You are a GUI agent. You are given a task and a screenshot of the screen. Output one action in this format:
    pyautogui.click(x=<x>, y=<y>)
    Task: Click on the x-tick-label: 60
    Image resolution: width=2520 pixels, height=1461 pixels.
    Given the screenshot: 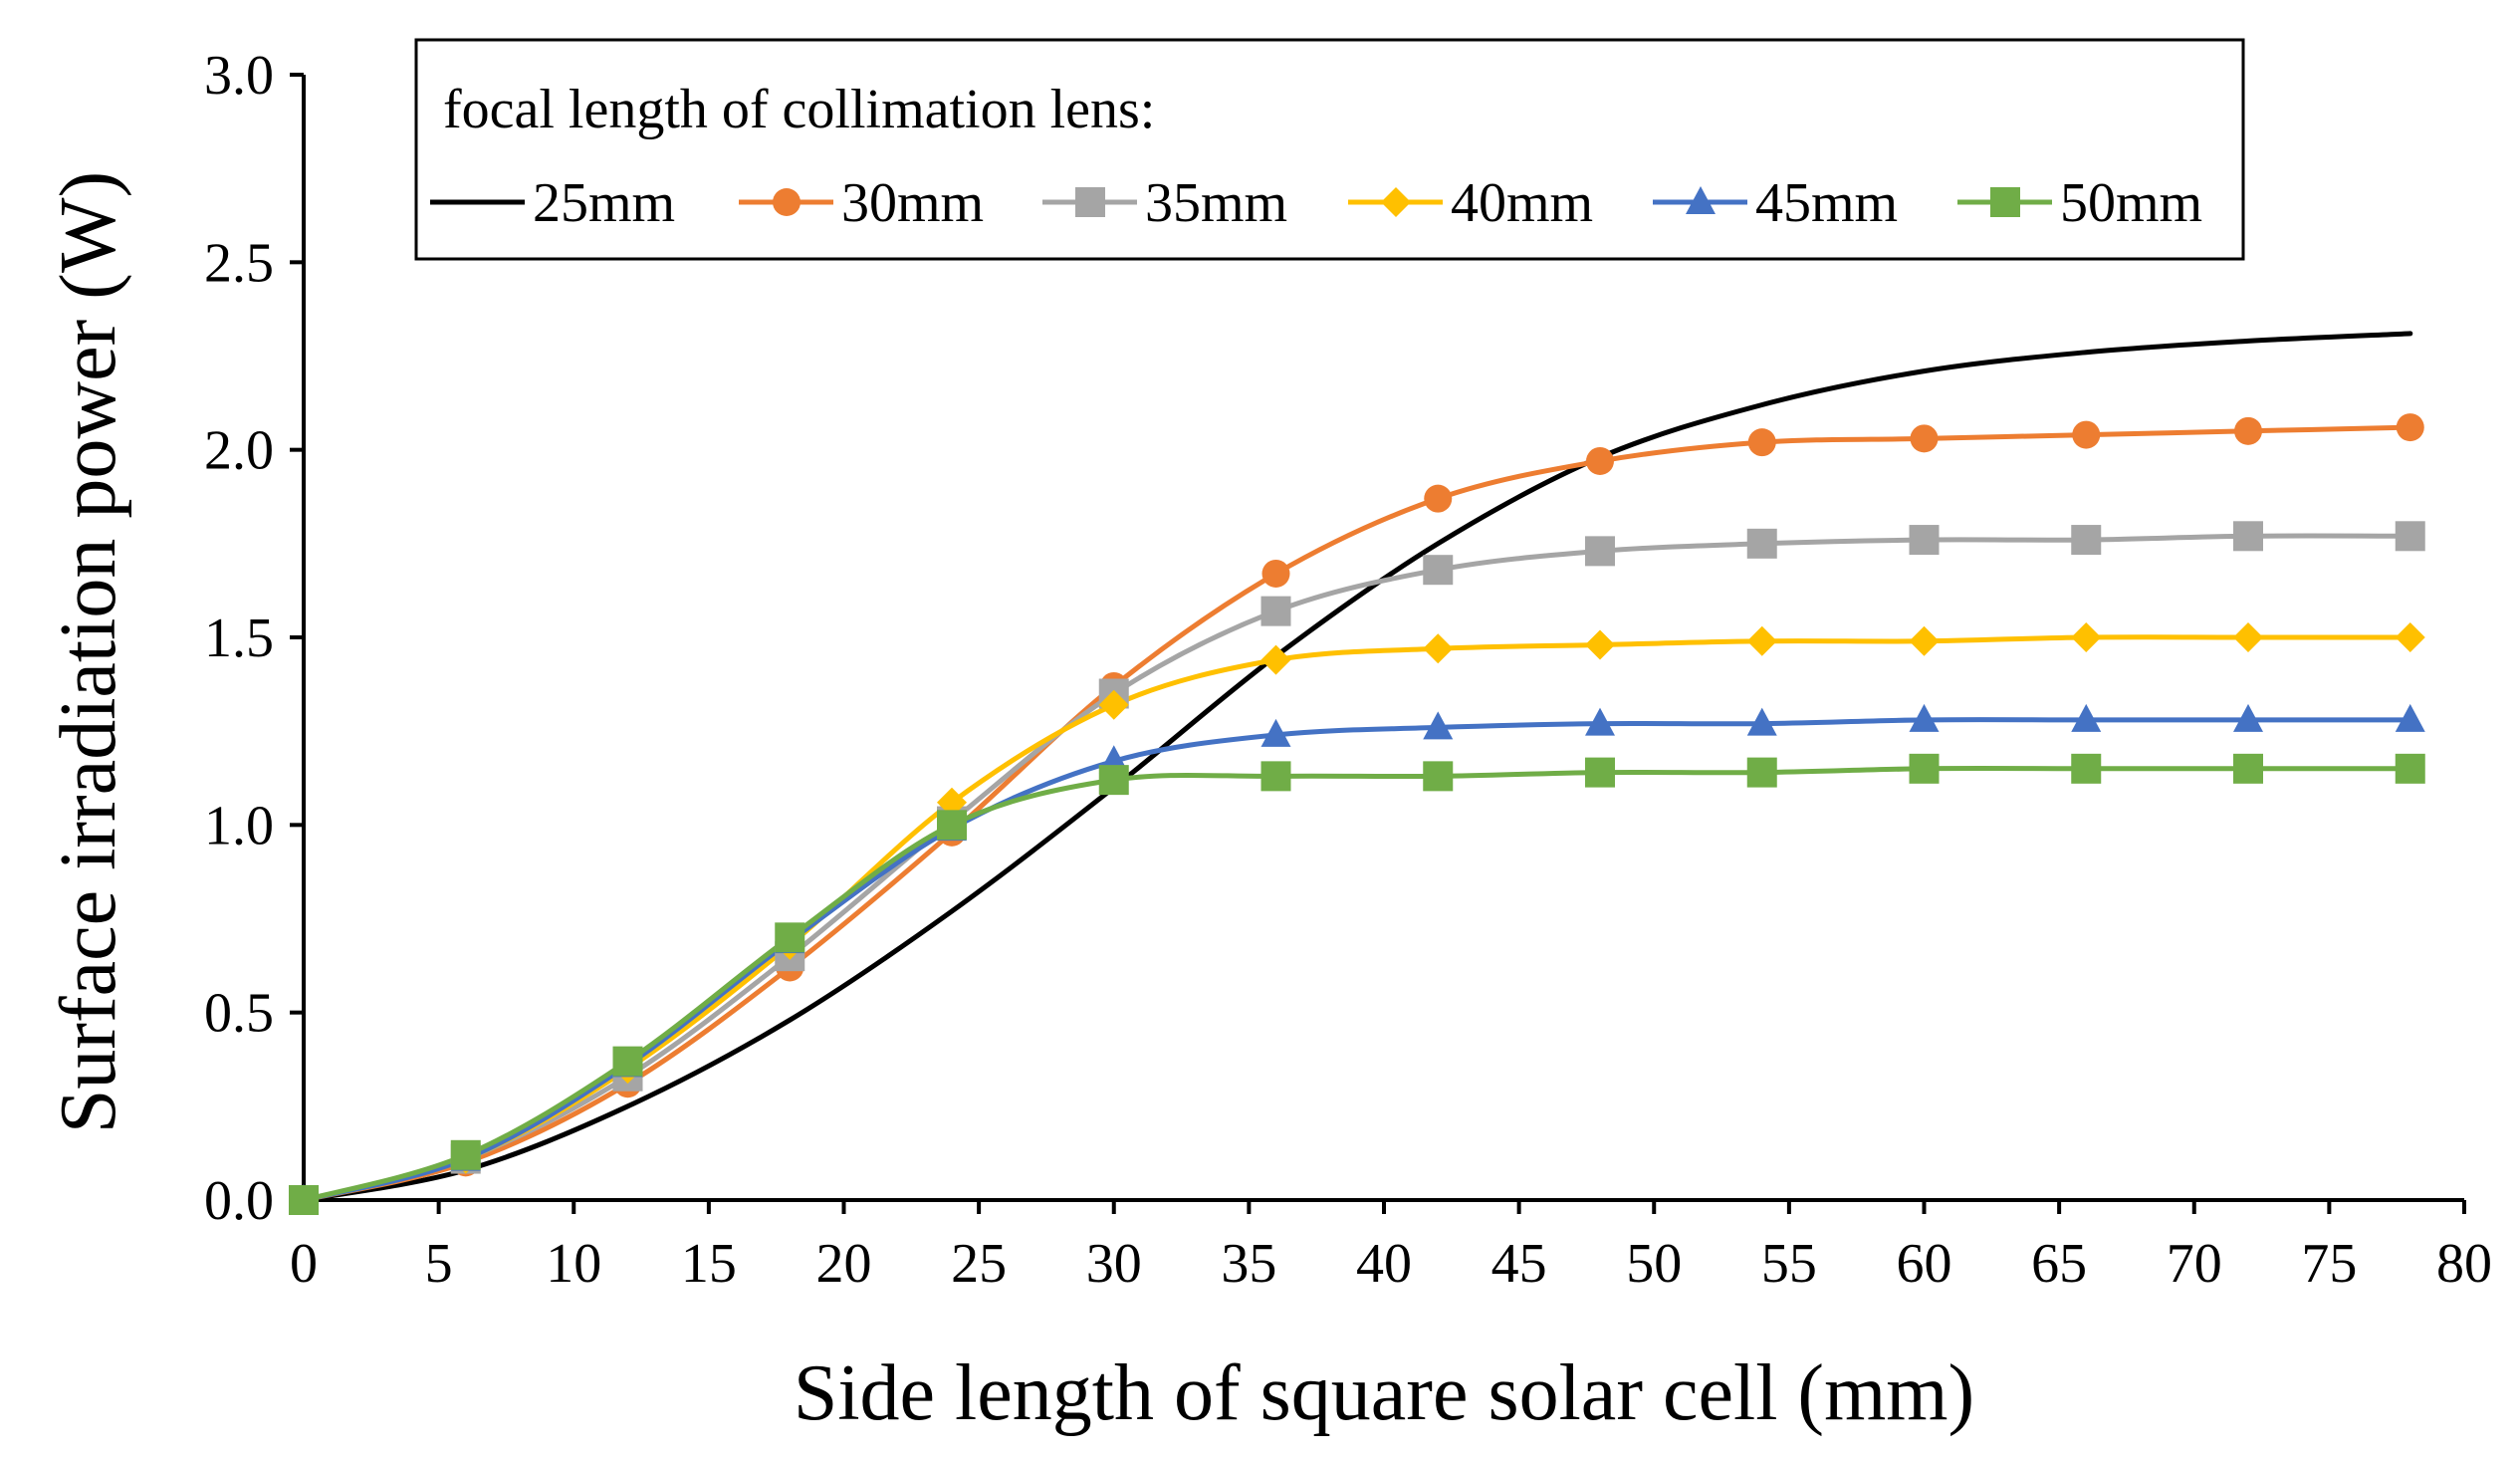 What is the action you would take?
    pyautogui.click(x=1924, y=1264)
    